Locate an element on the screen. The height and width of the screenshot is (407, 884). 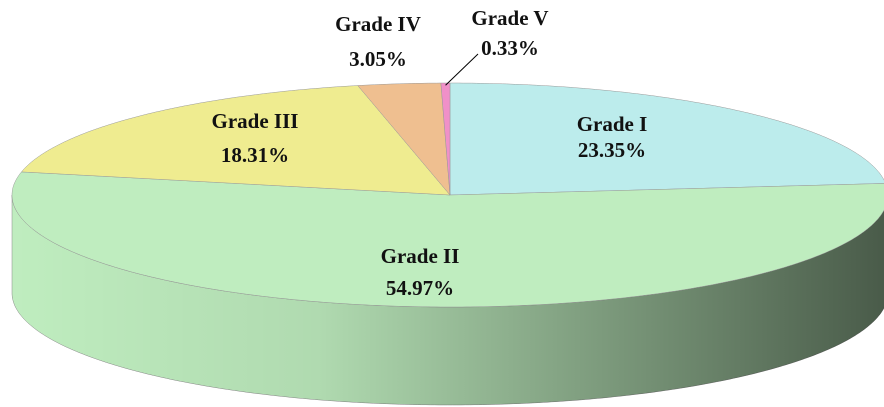
value-label: 18.31% is located at coordinates (255, 155).